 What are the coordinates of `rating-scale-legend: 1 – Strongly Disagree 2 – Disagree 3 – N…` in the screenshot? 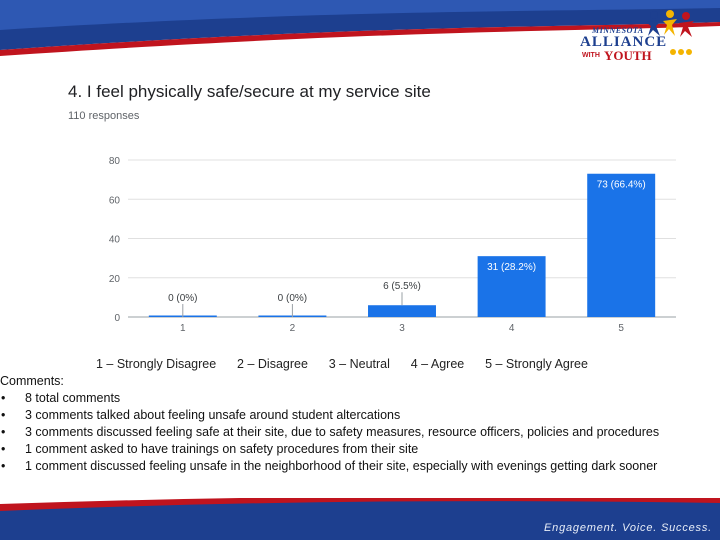 It's located at (342, 364).